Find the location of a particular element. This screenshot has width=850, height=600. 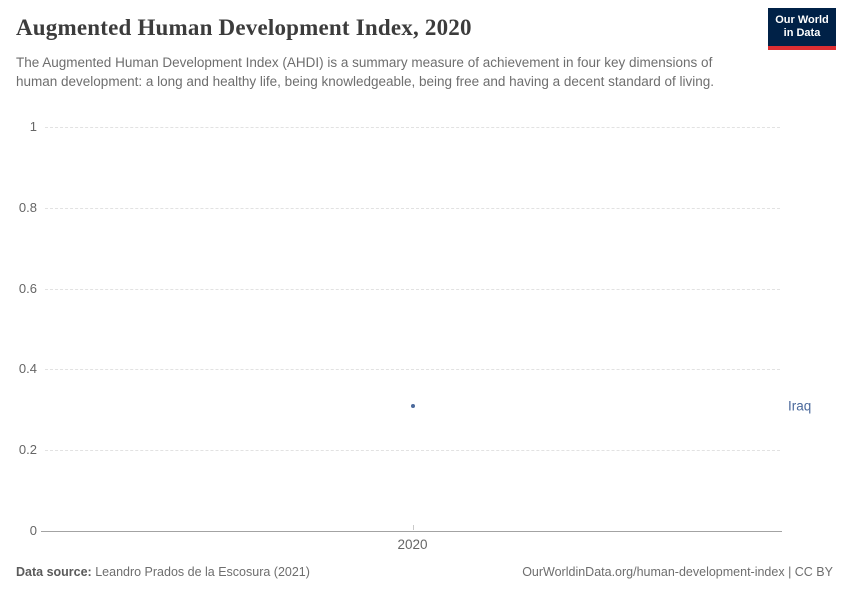

page-title: Augmented Human Development Index, 2020 is located at coordinates (244, 27).